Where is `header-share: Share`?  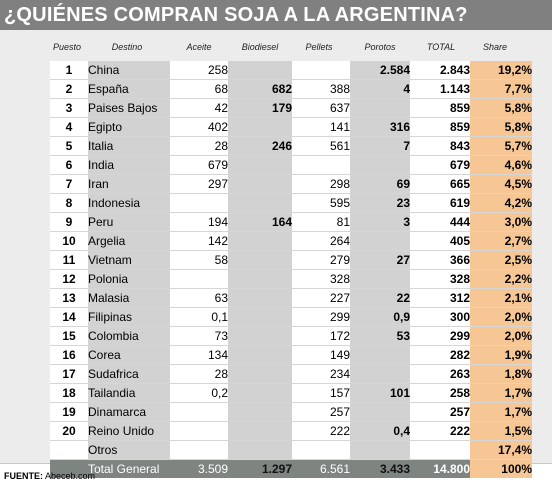 header-share: Share is located at coordinates (495, 47).